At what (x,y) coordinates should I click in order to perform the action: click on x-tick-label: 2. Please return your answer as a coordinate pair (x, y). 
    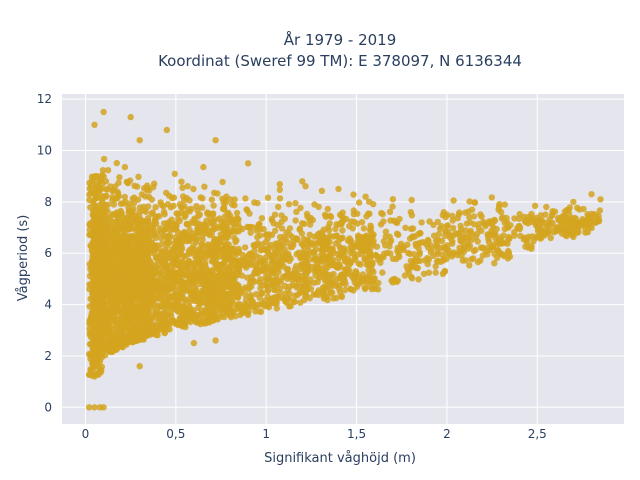
    Looking at the image, I should click on (447, 434).